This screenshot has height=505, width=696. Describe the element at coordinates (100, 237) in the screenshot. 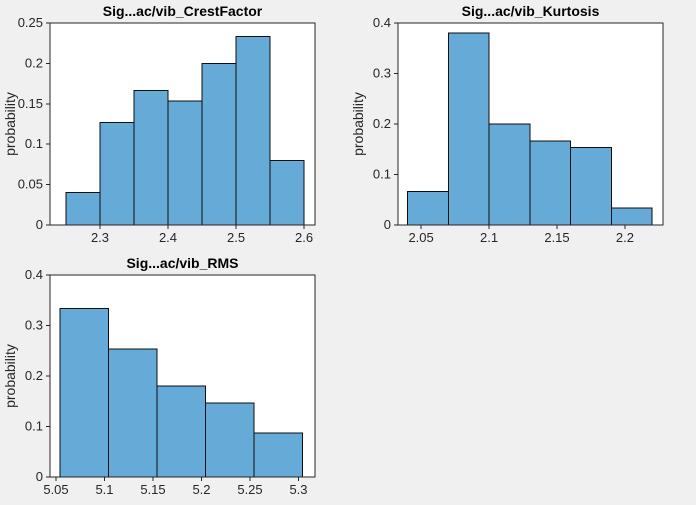

I see `x-tick-label: 2.3` at that location.